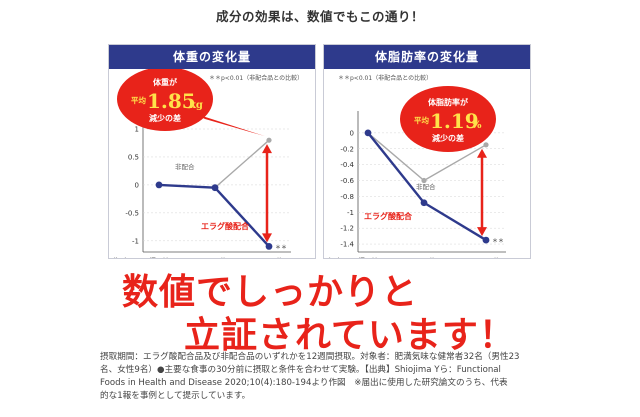 The width and height of the screenshot is (640, 417). I want to click on bubble-unit: kg, so click(196, 105).